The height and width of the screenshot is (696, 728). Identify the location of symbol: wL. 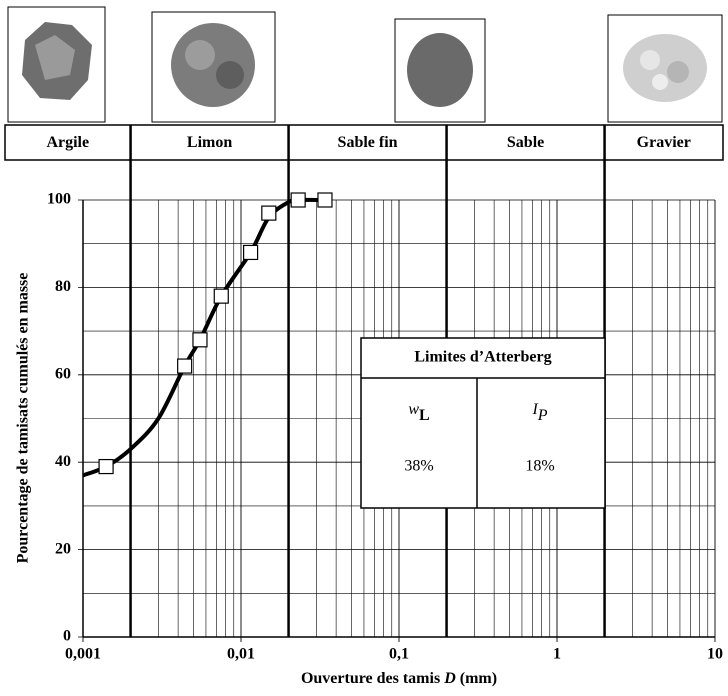
(418, 412).